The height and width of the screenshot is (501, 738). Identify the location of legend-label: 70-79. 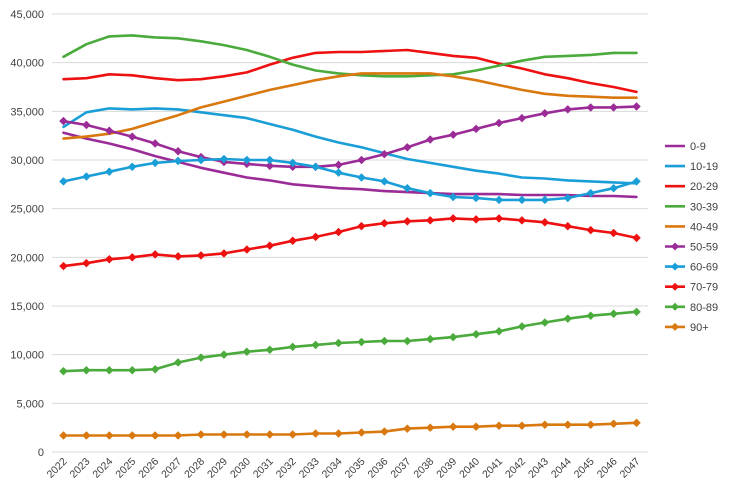
(704, 288).